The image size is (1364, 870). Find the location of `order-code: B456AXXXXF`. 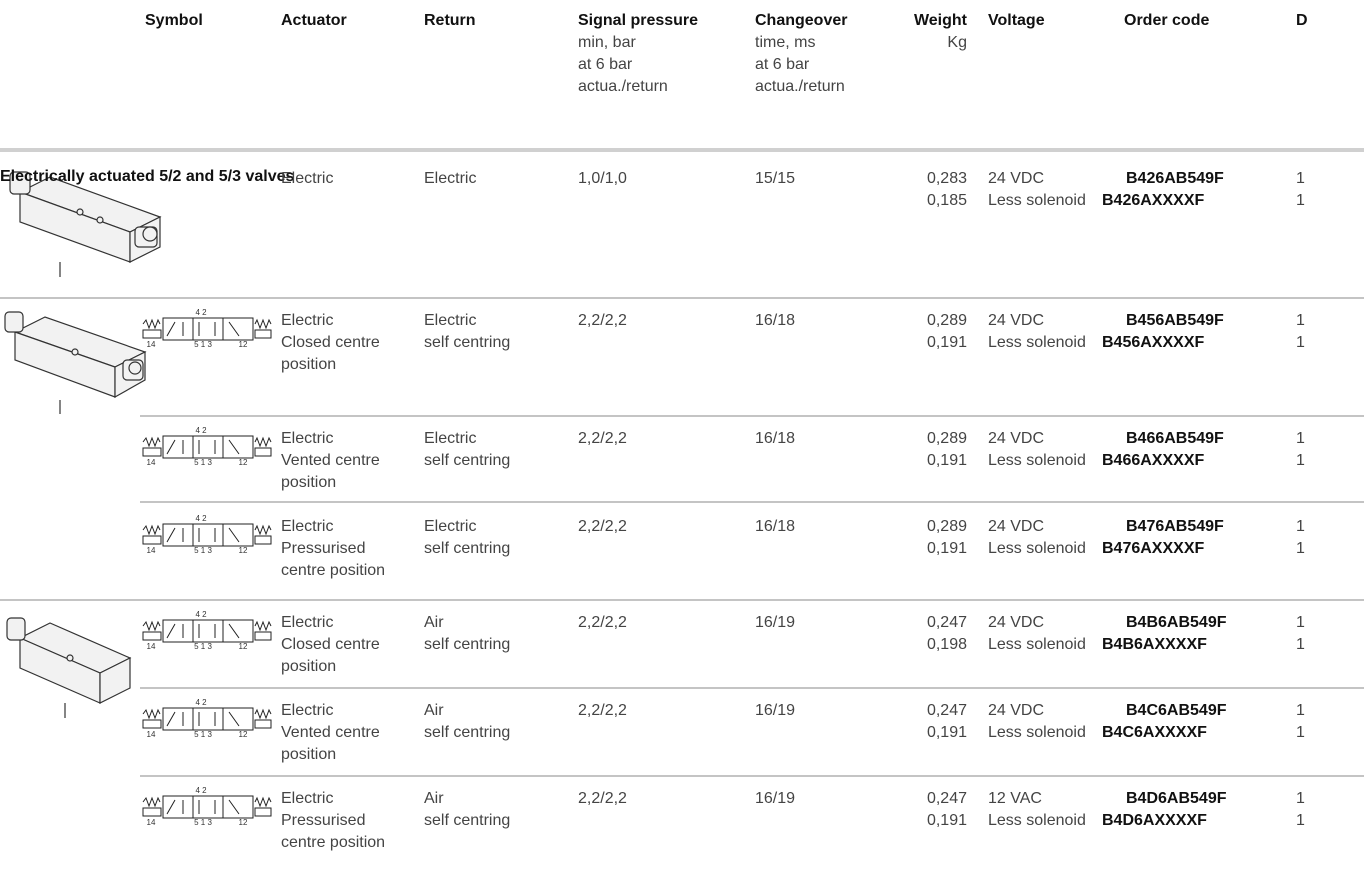

order-code: B456AXXXXF is located at coordinates (1153, 342).